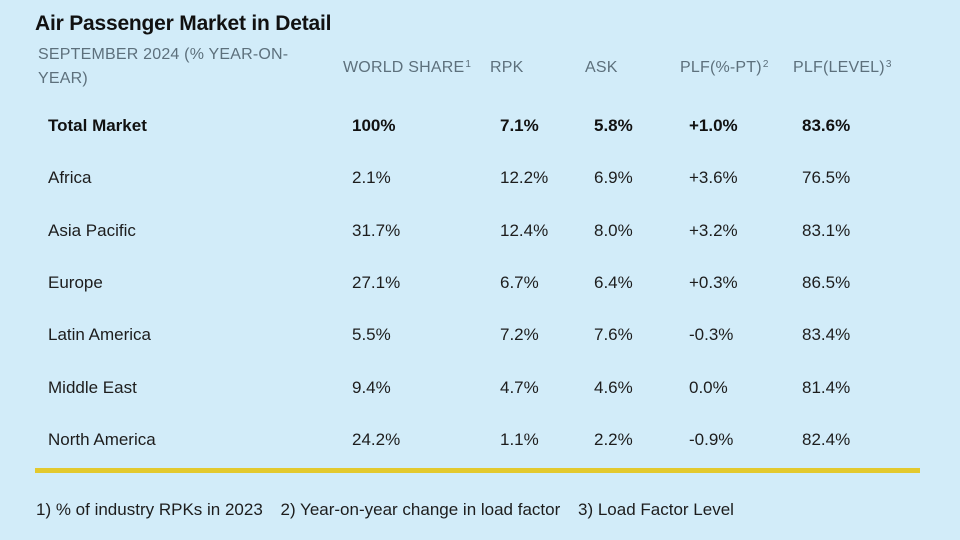 This screenshot has height=540, width=960. Describe the element at coordinates (826, 177) in the screenshot. I see `cell-level: 76.5%` at that location.